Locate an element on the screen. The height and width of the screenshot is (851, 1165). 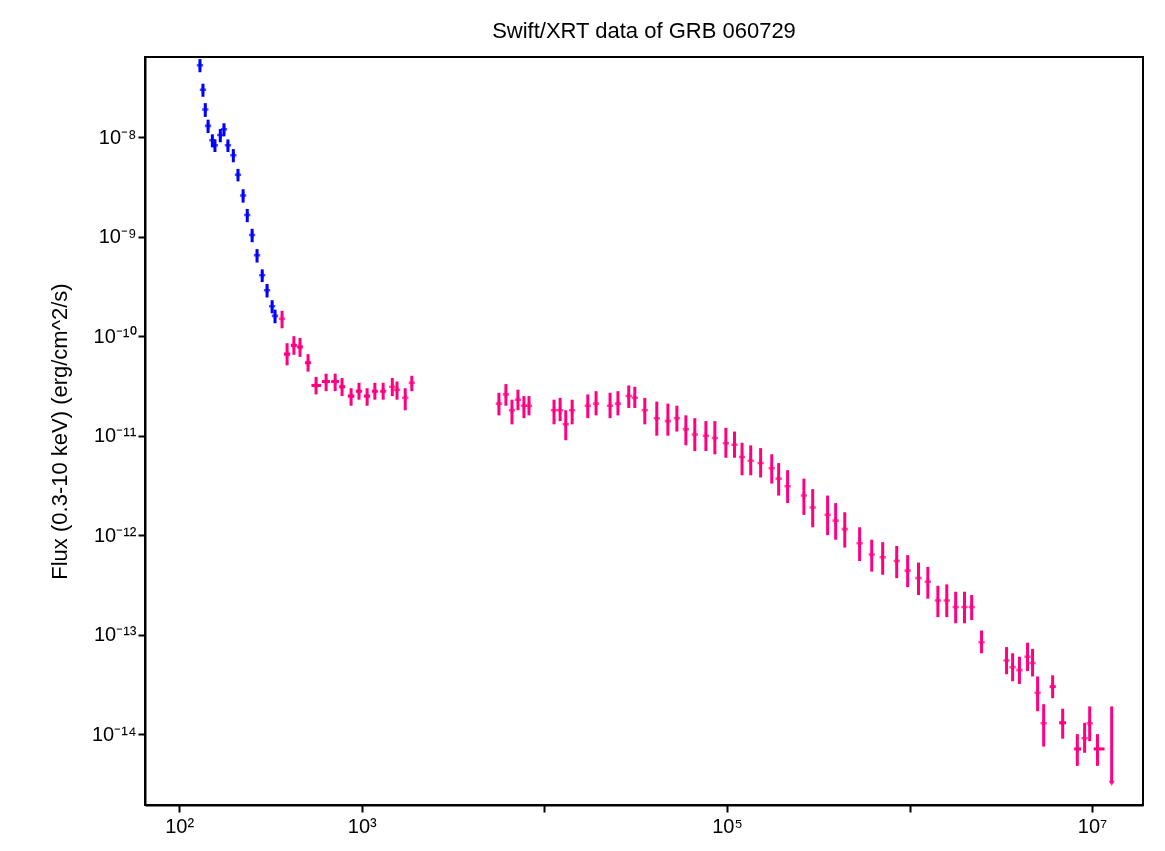
y-tick-label: 10⁻¹⁴ is located at coordinates (114, 733).